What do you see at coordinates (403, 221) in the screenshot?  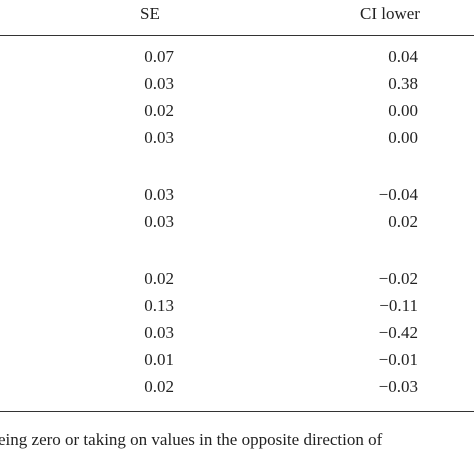 I see `ci-lower-cell: 0.02` at bounding box center [403, 221].